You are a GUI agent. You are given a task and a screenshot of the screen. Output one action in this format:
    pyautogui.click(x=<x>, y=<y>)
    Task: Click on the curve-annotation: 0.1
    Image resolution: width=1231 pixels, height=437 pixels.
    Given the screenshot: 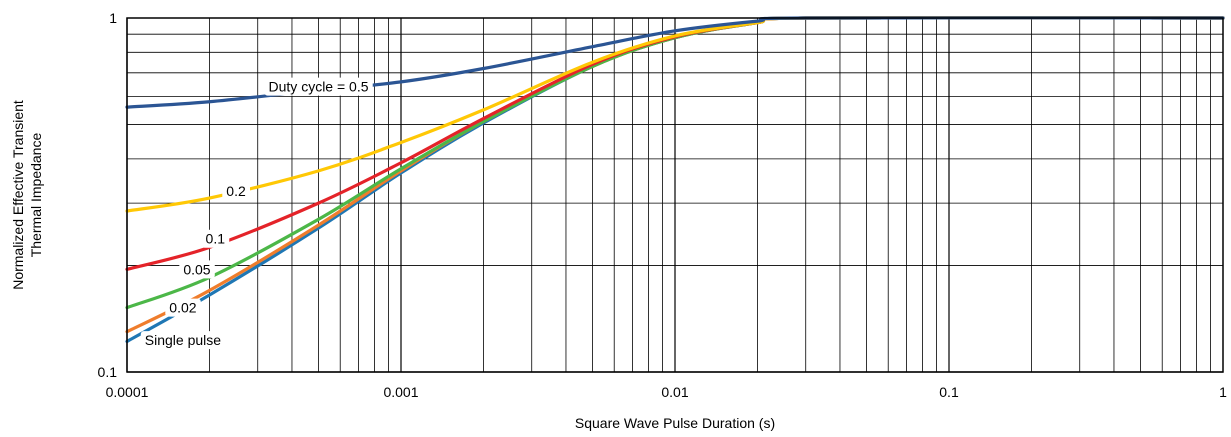 What is the action you would take?
    pyautogui.click(x=216, y=239)
    